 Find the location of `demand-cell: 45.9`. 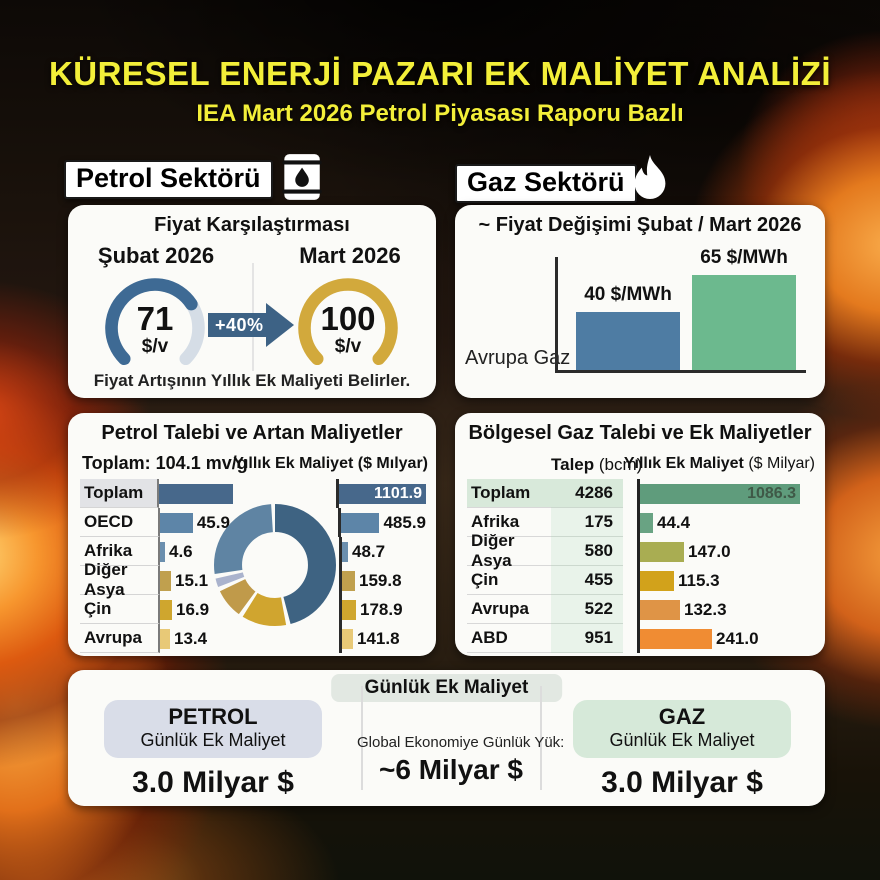

demand-cell: 45.9 is located at coordinates (209, 522).